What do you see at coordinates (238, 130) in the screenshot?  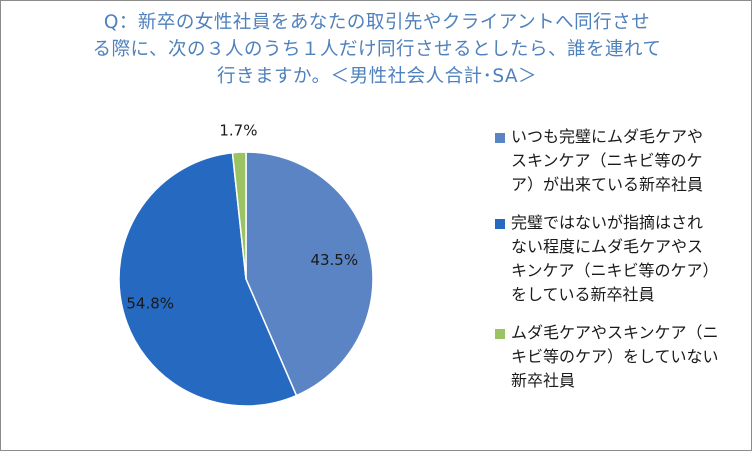 I see `data-label-3: 1.7%` at bounding box center [238, 130].